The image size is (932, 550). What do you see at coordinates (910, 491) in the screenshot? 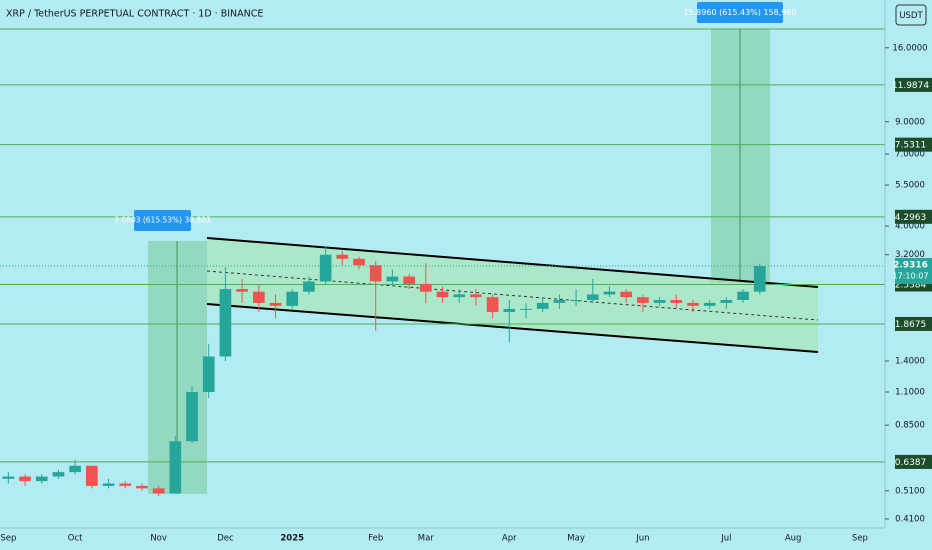
I see `y-tick-label: 0.5100` at bounding box center [910, 491].